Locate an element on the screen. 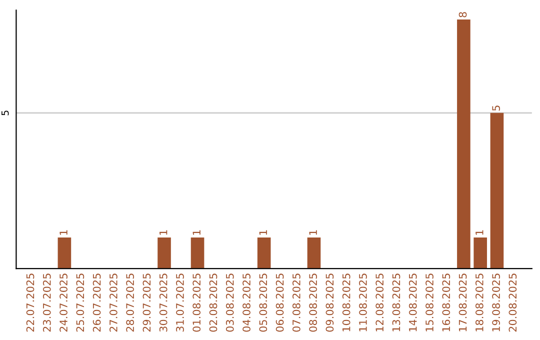  x-tick-label: 03.08.2025 is located at coordinates (230, 303).